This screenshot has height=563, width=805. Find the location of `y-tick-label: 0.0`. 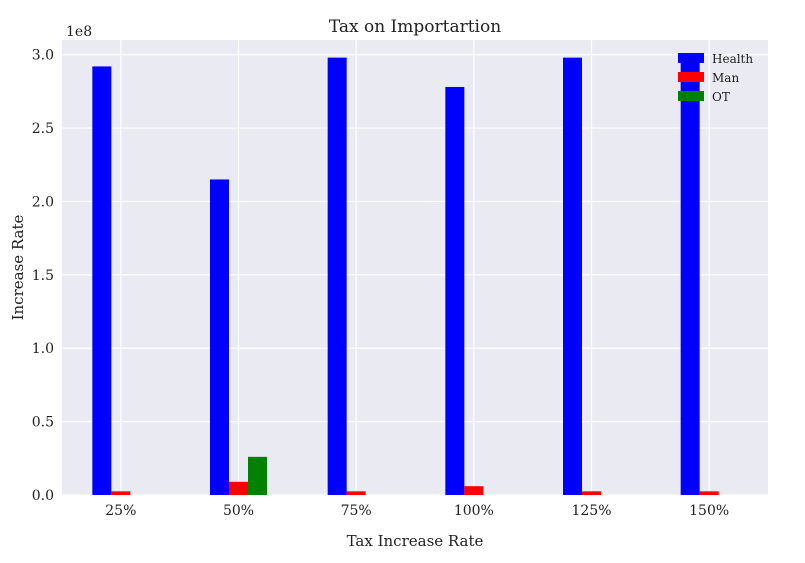

y-tick-label: 0.0 is located at coordinates (43, 496).